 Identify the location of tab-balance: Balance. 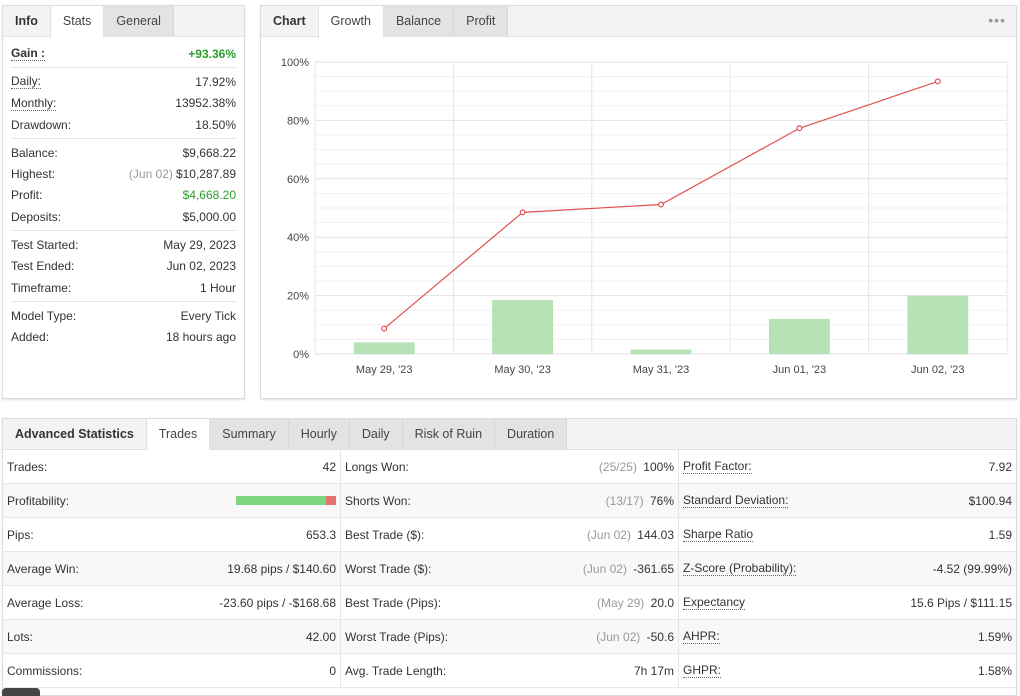
(419, 21).